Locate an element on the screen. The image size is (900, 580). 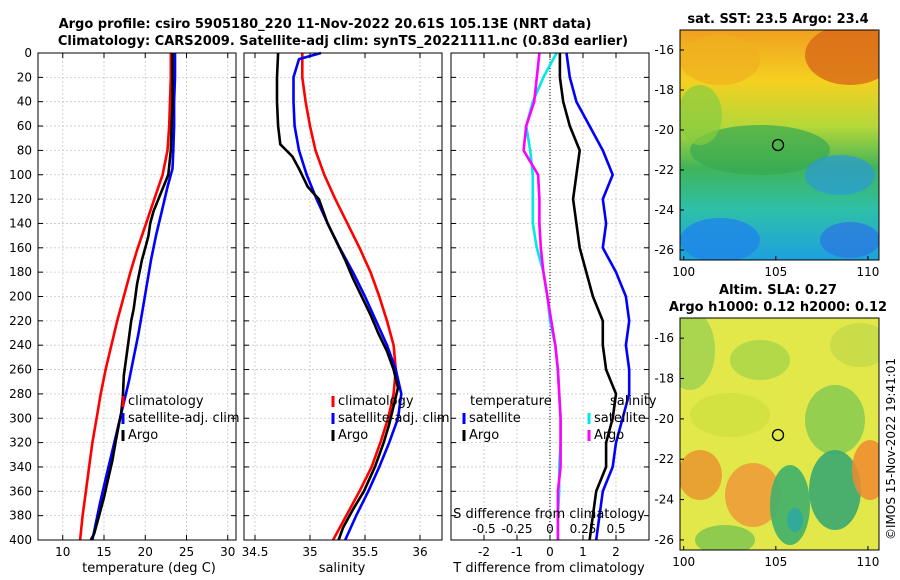
x-tick-label: 35 is located at coordinates (309, 552).